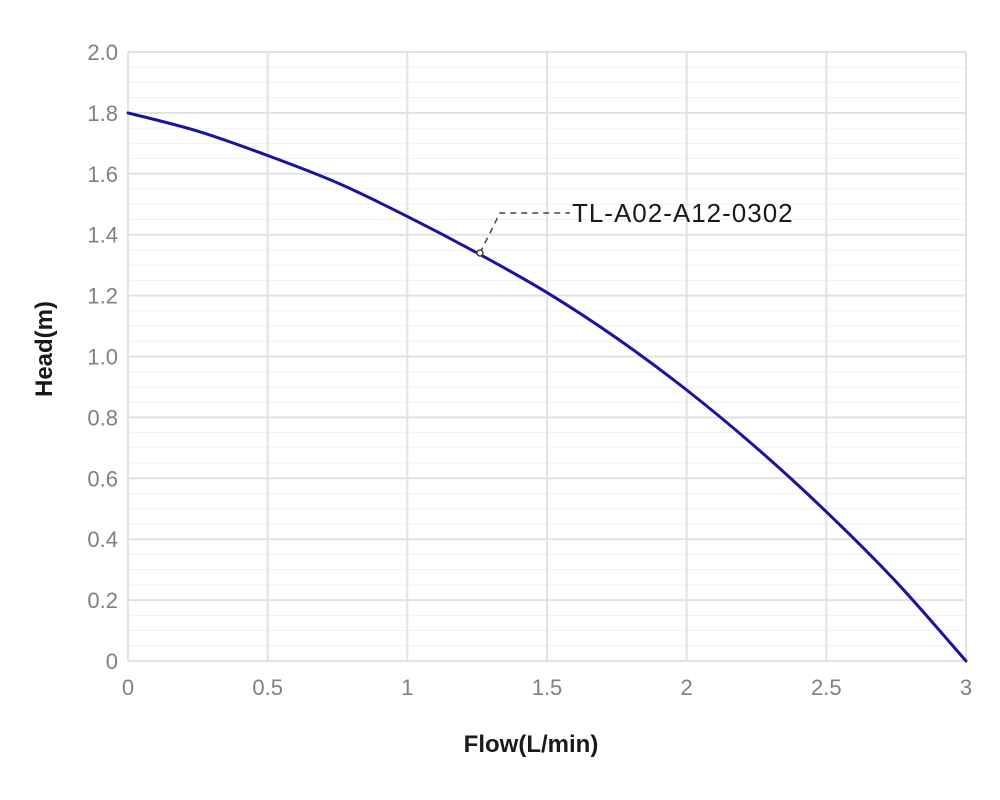 This screenshot has height=800, width=1000. Describe the element at coordinates (687, 687) in the screenshot. I see `x-tick-label: 2` at that location.